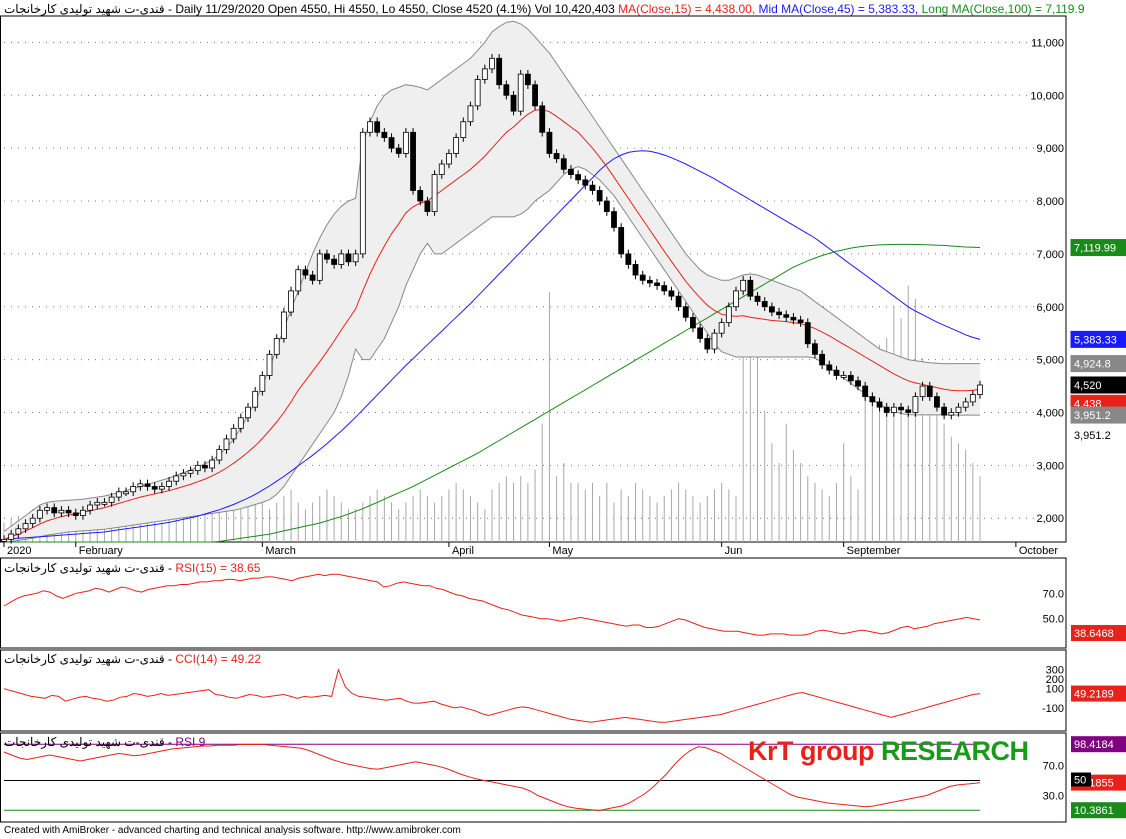 The image size is (1126, 839). Describe the element at coordinates (280, 551) in the screenshot. I see `x-tick-label: March` at that location.